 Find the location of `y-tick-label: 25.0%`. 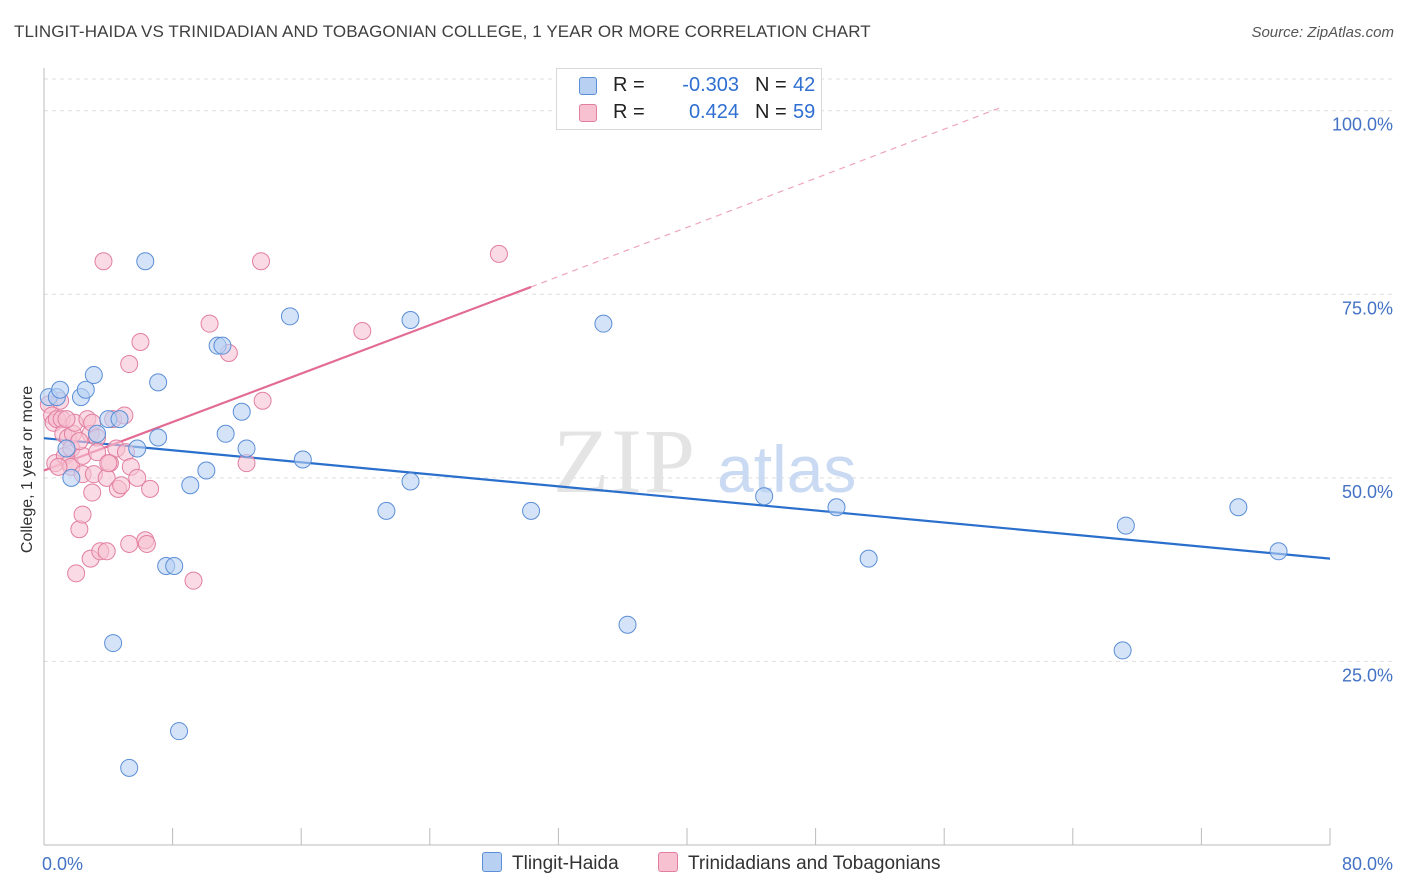

y-tick-label: 25.0% is located at coordinates (1367, 675).